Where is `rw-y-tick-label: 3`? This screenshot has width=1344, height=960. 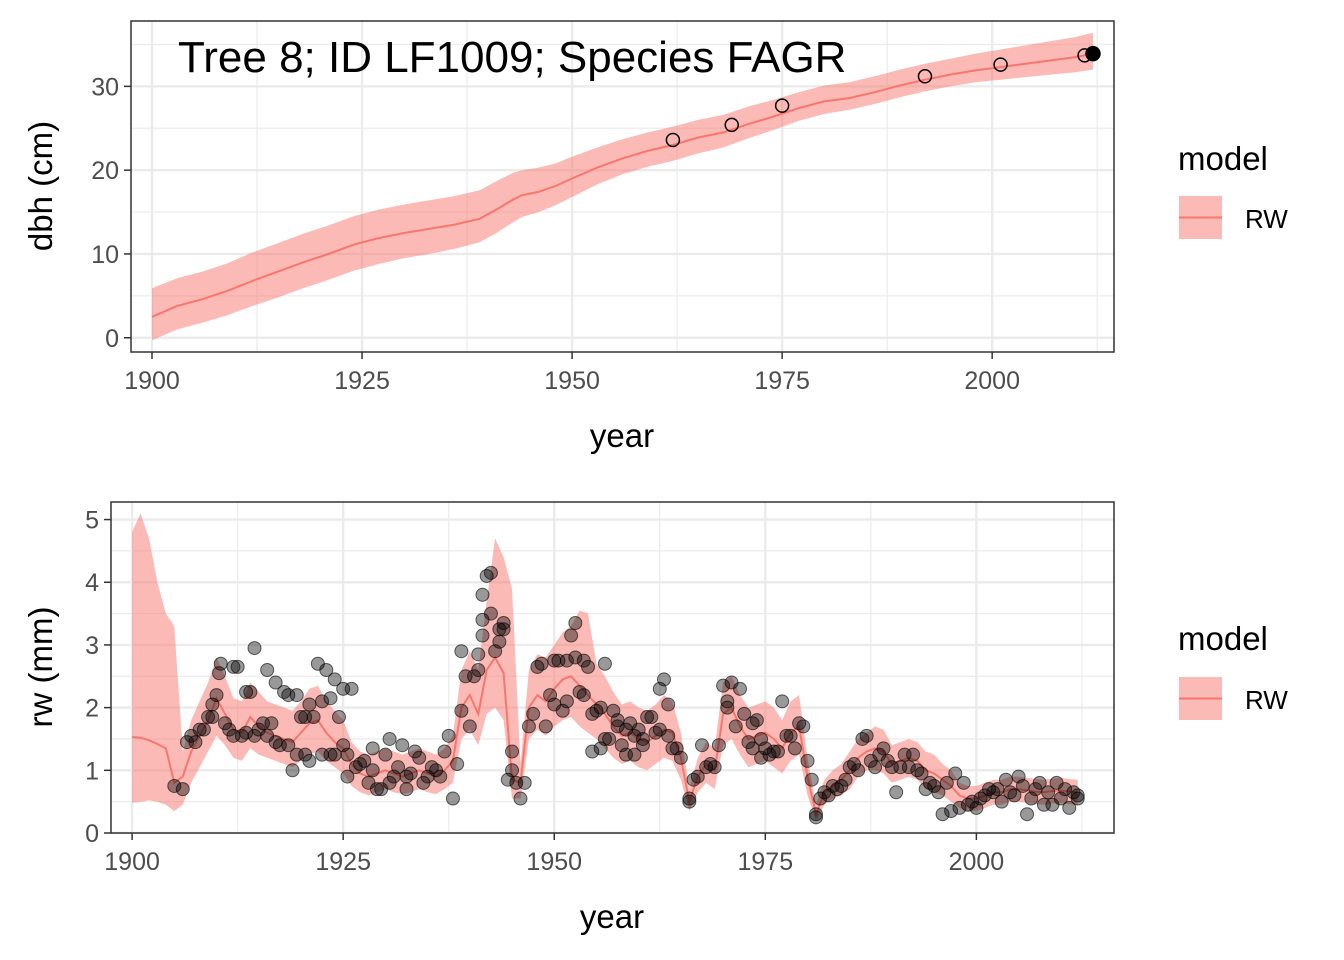 rw-y-tick-label: 3 is located at coordinates (92, 646).